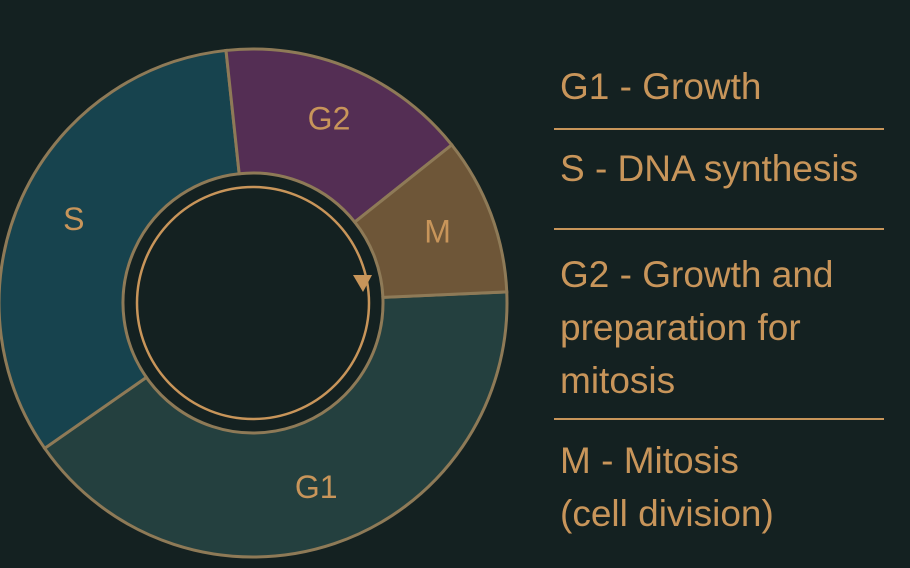  What do you see at coordinates (618, 380) in the screenshot?
I see `legend-text-line: mitosis` at bounding box center [618, 380].